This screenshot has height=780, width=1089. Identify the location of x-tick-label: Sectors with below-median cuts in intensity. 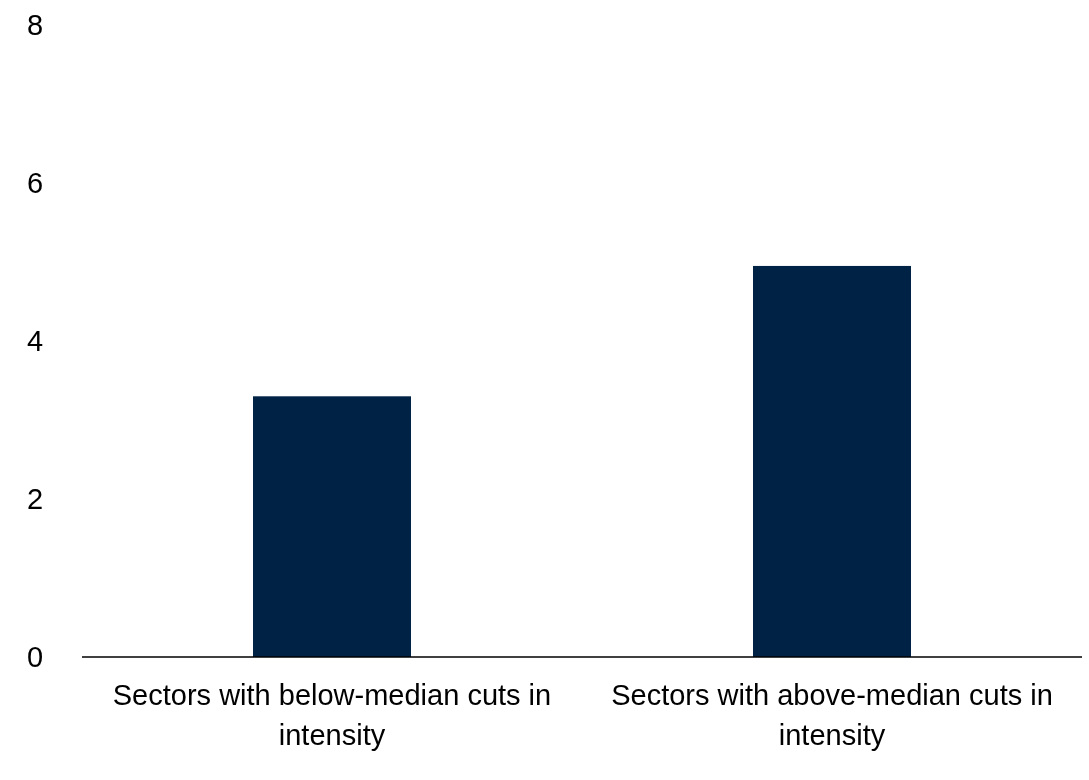
(332, 715).